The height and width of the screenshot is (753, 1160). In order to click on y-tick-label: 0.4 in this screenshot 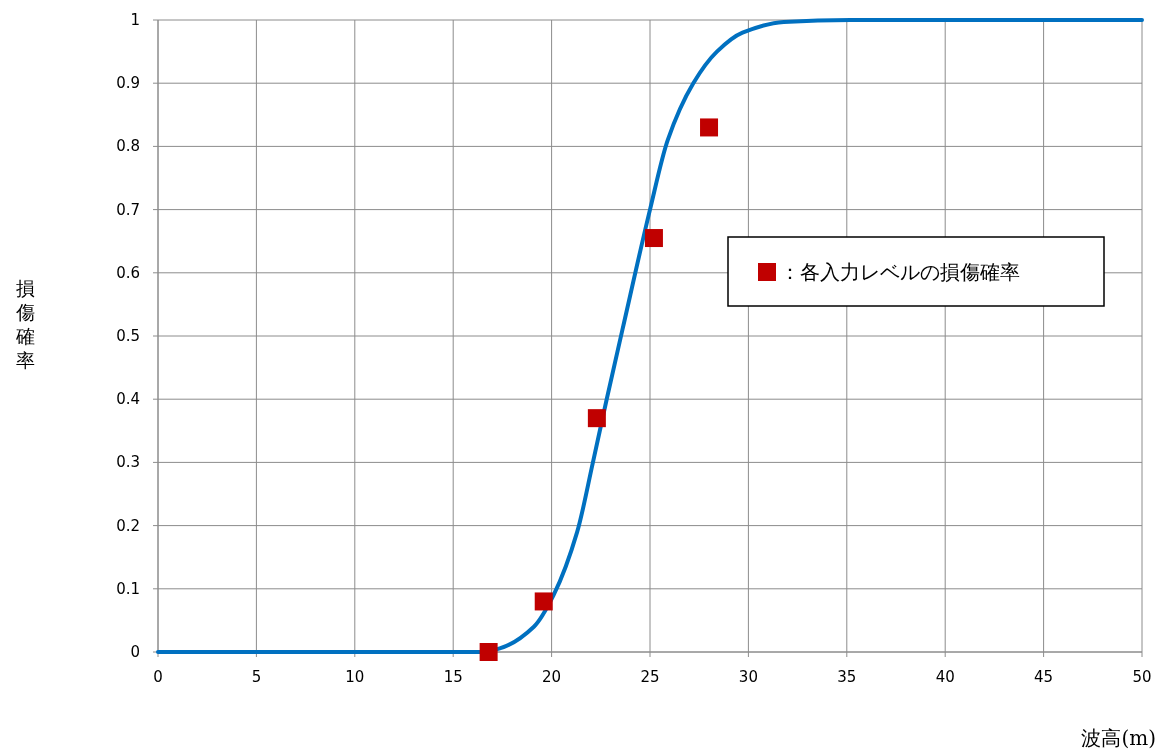, I will do `click(128, 399)`.